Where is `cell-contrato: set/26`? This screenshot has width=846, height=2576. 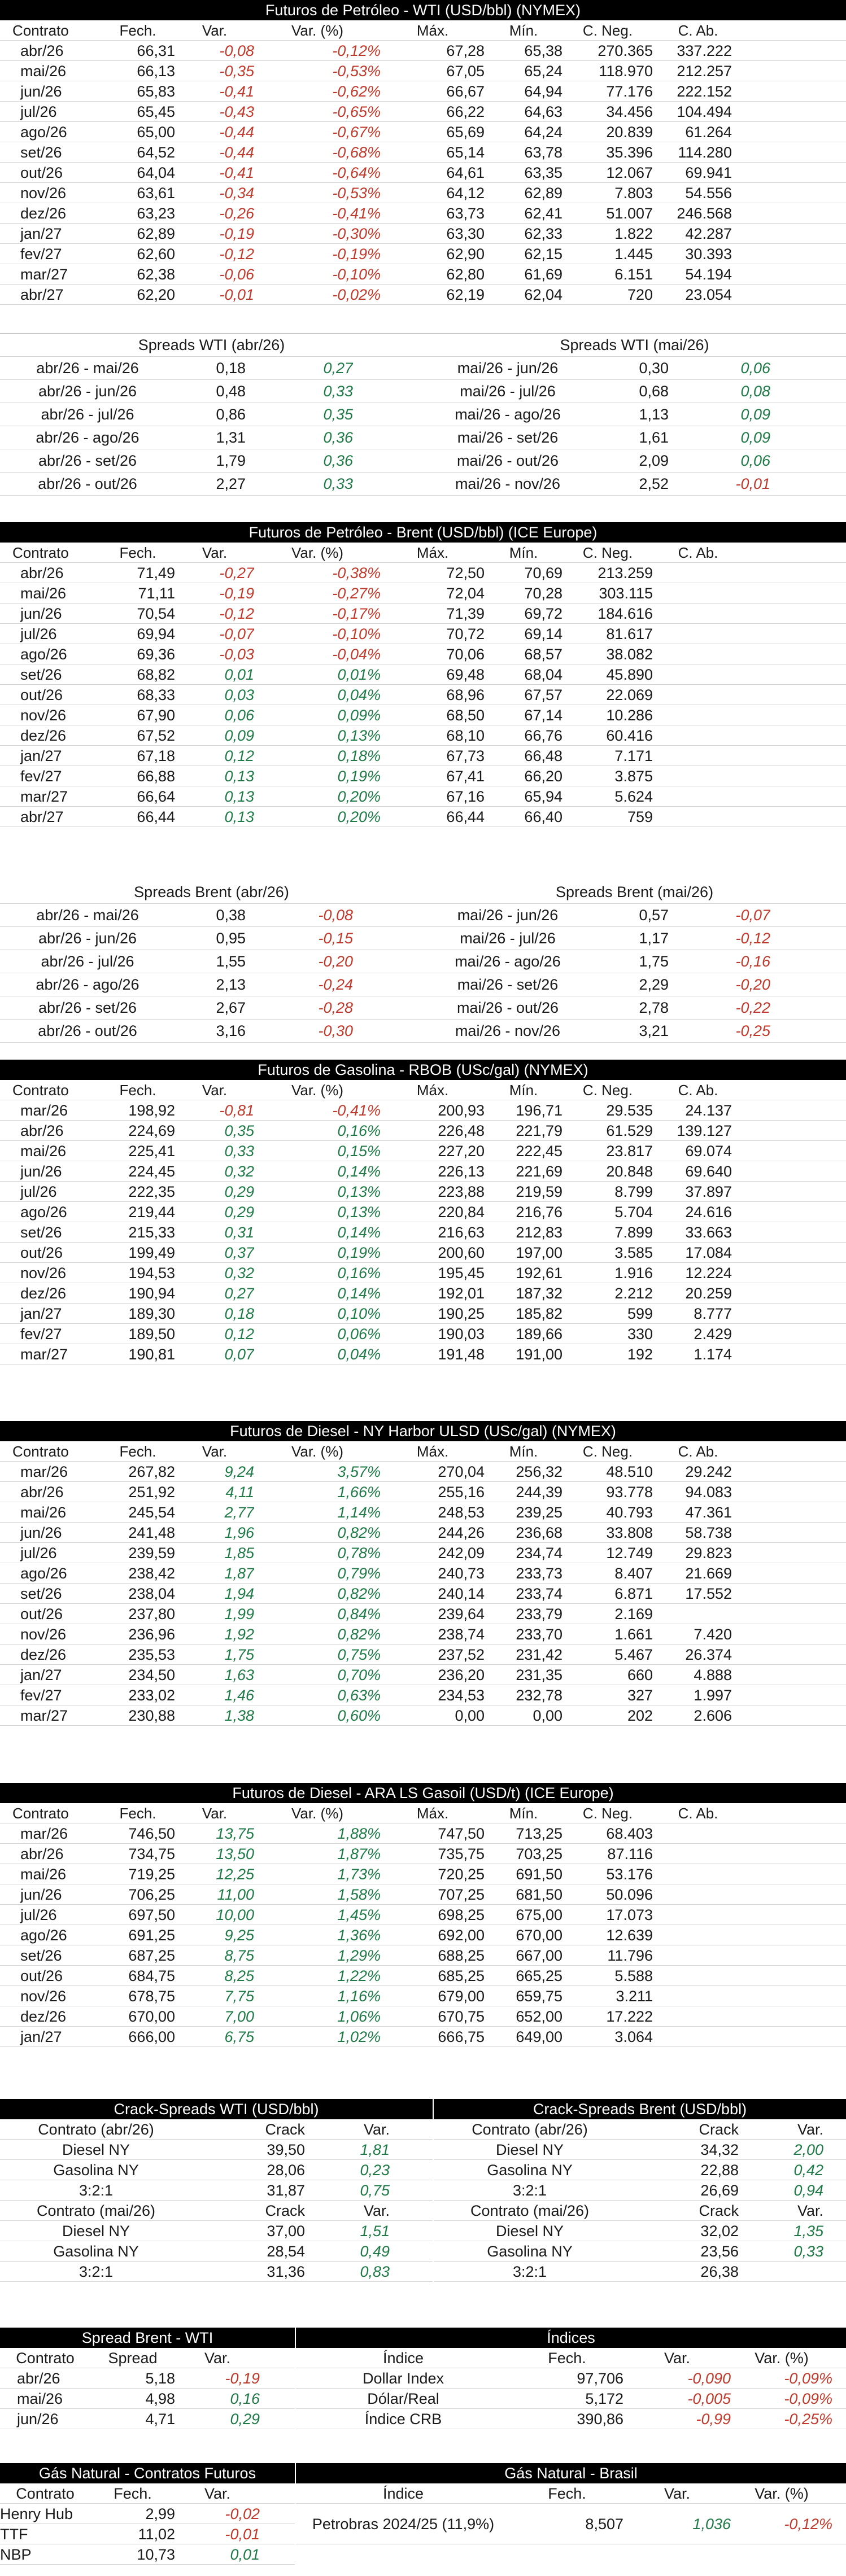 cell-contrato: set/26 is located at coordinates (41, 1233).